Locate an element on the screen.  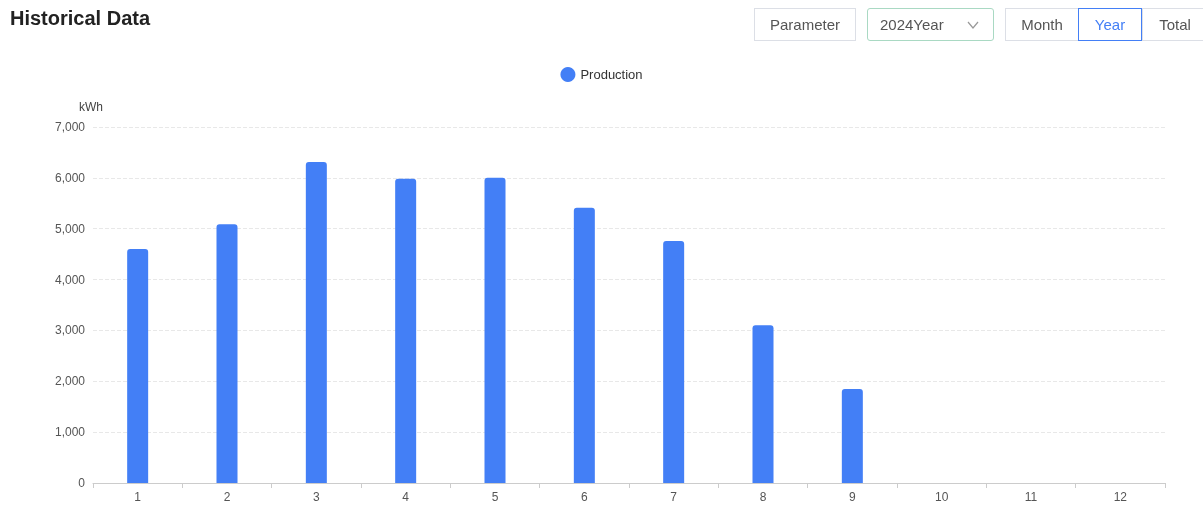
y-tick-label: 7,000 is located at coordinates (70, 127).